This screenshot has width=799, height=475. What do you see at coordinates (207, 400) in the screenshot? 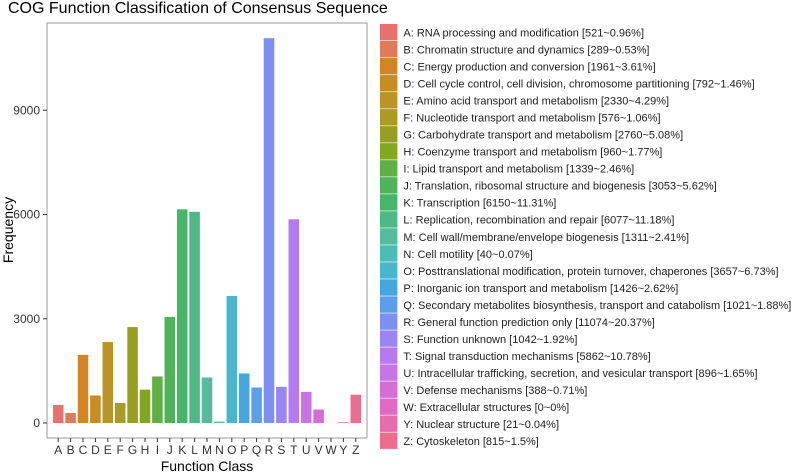
I see `bar-m` at bounding box center [207, 400].